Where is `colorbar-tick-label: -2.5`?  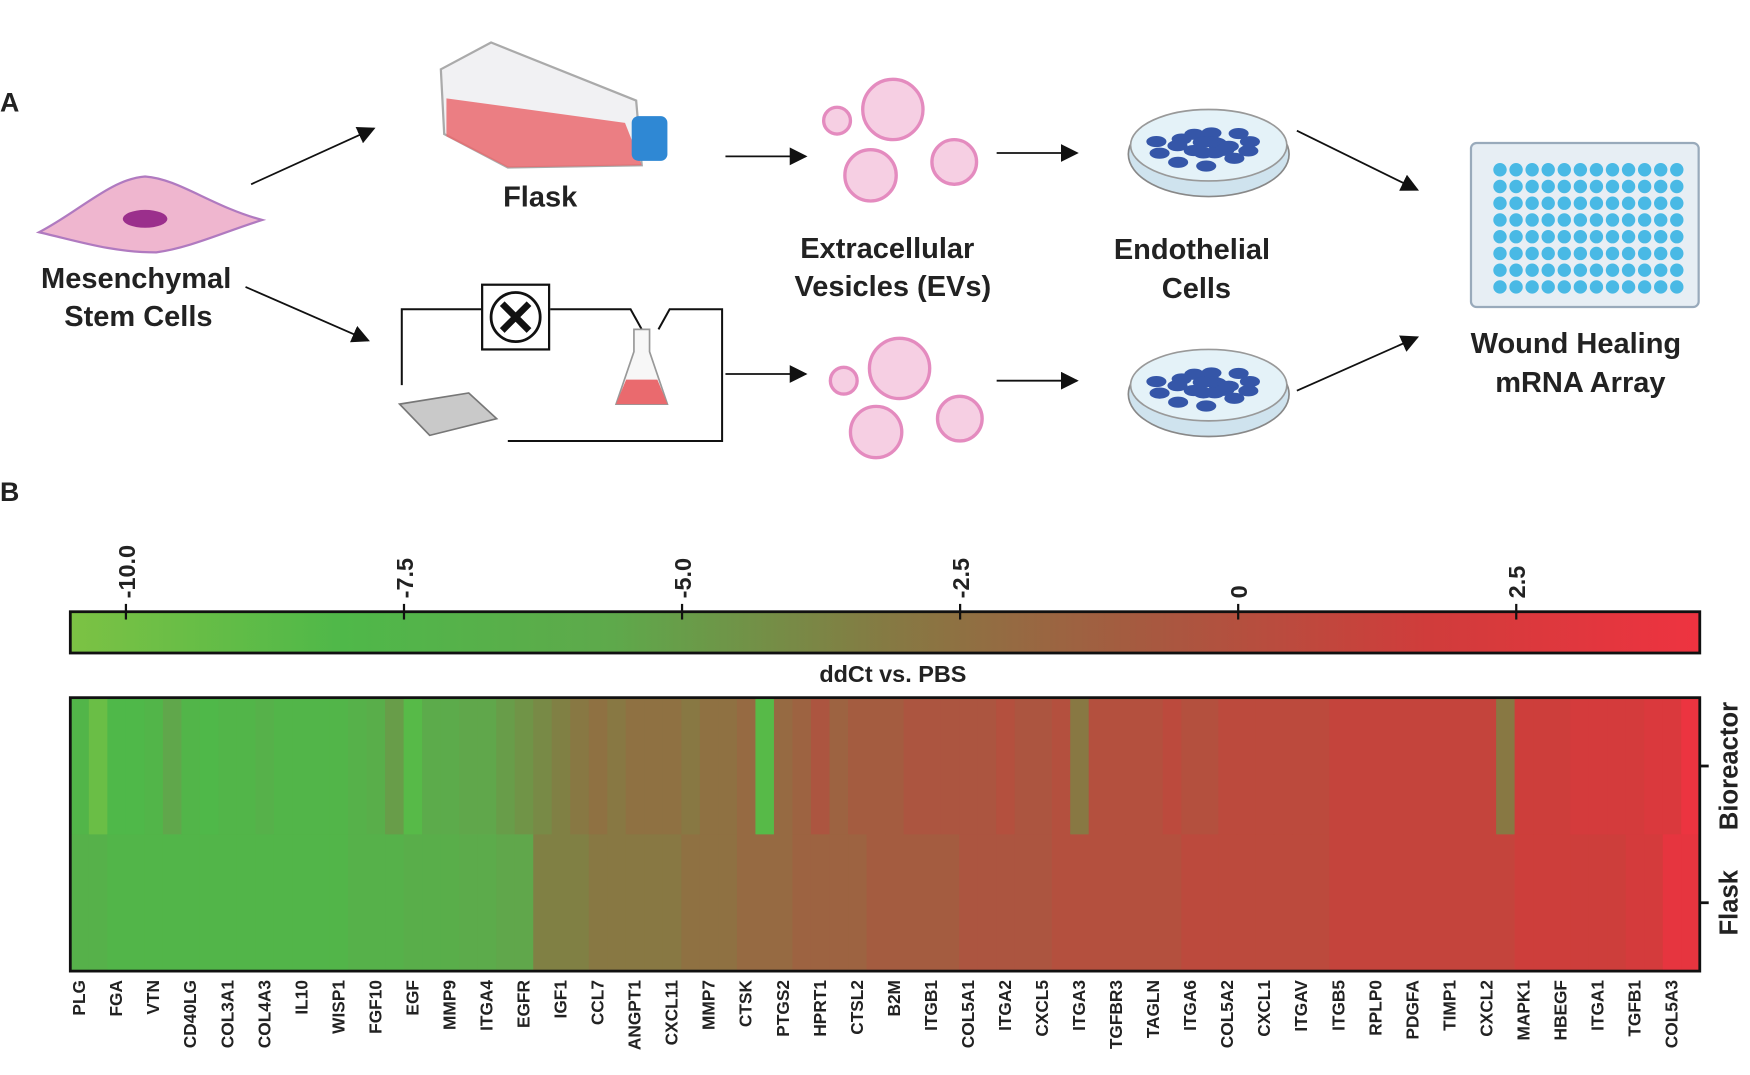
colorbar-tick-label: -2.5 is located at coordinates (961, 578).